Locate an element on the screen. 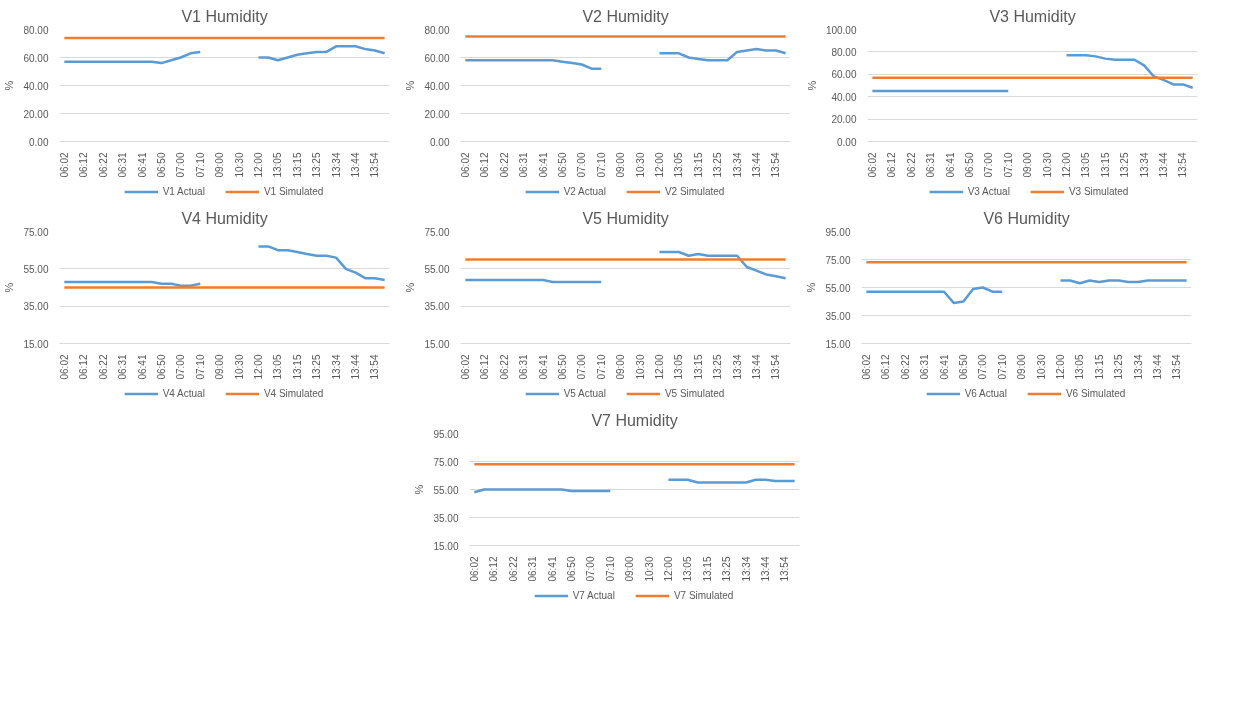 The image size is (1257, 702). legend-label: V6 Simulated is located at coordinates (1095, 393).